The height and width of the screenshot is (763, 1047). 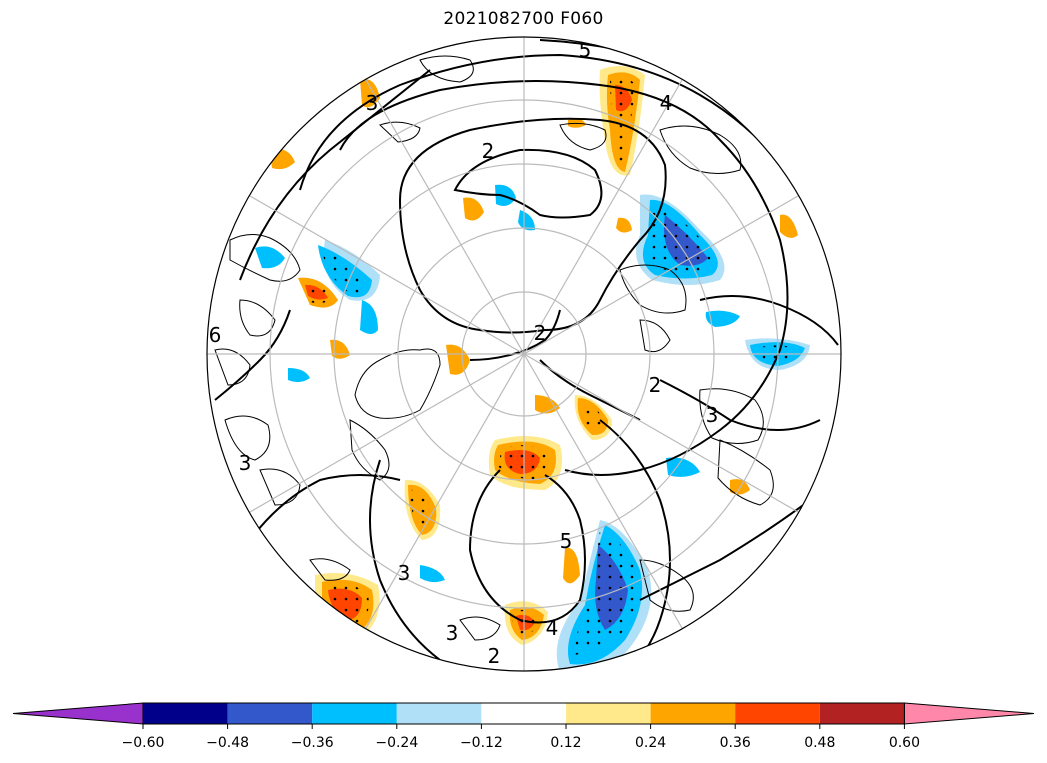 I want to click on colorbar-tick-label: −0.12, so click(x=481, y=743).